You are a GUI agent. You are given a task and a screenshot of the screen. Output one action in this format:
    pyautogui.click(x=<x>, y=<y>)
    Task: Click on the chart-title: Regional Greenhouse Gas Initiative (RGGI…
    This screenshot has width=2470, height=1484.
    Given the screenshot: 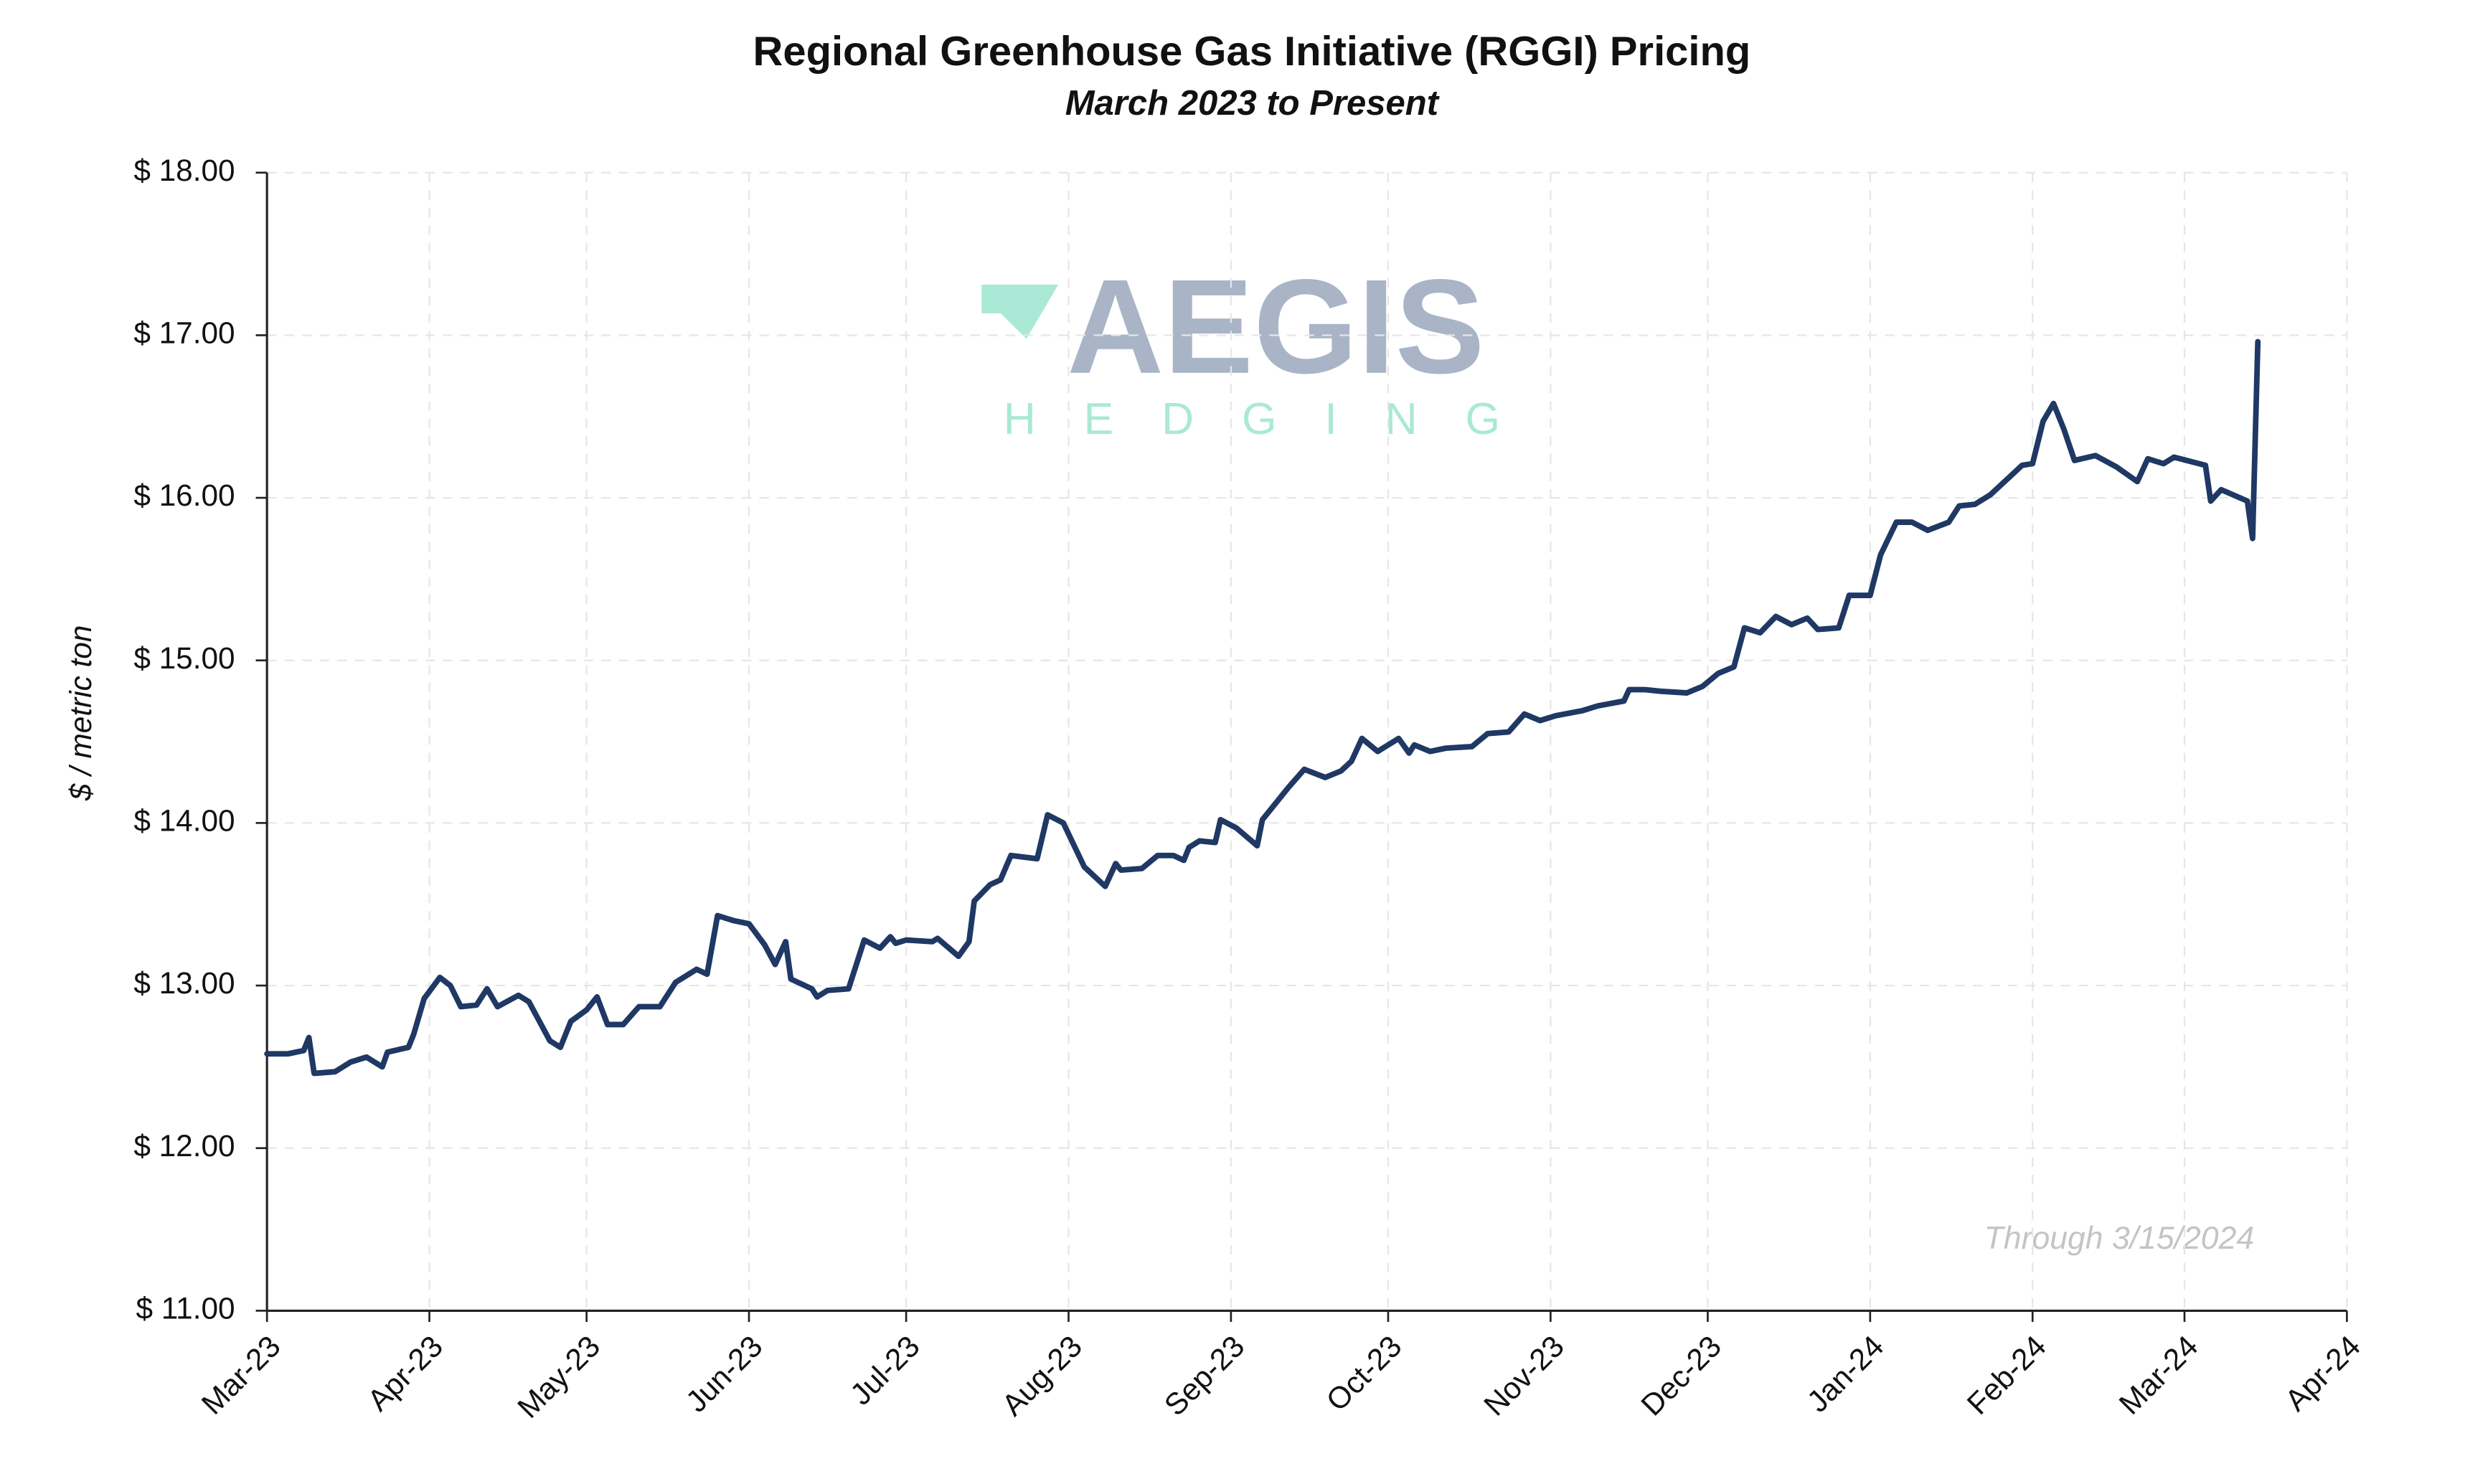 What is the action you would take?
    pyautogui.click(x=1252, y=52)
    